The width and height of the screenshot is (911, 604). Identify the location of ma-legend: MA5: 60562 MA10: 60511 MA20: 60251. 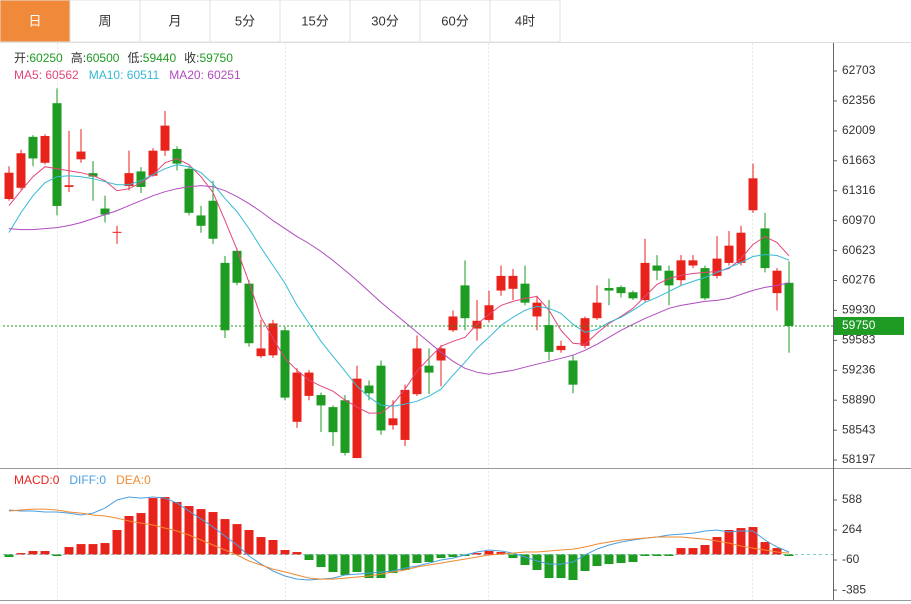
(127, 75).